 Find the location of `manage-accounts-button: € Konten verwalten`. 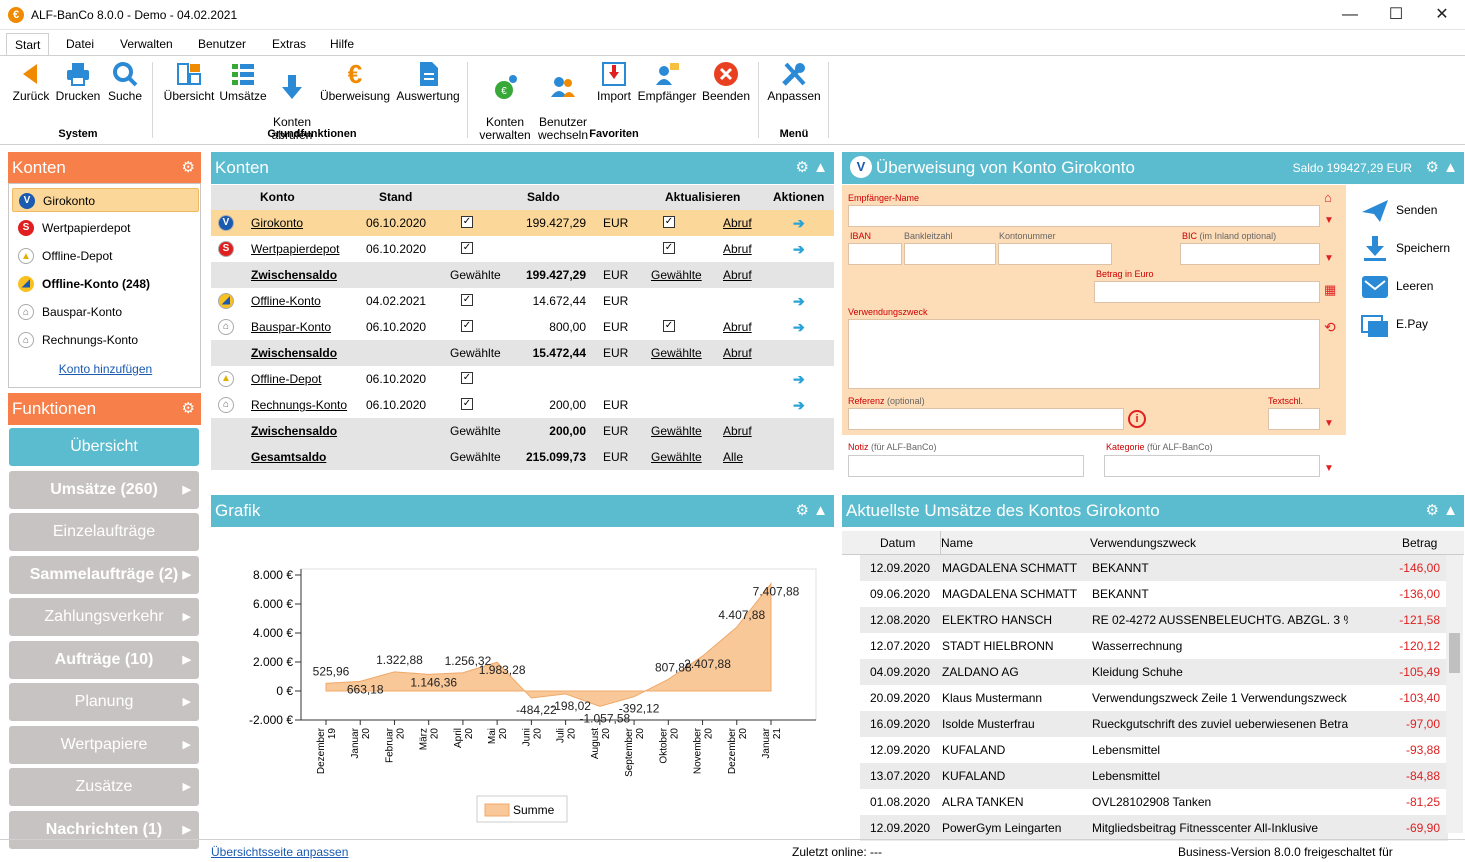

manage-accounts-button: € Konten verwalten is located at coordinates (505, 101).